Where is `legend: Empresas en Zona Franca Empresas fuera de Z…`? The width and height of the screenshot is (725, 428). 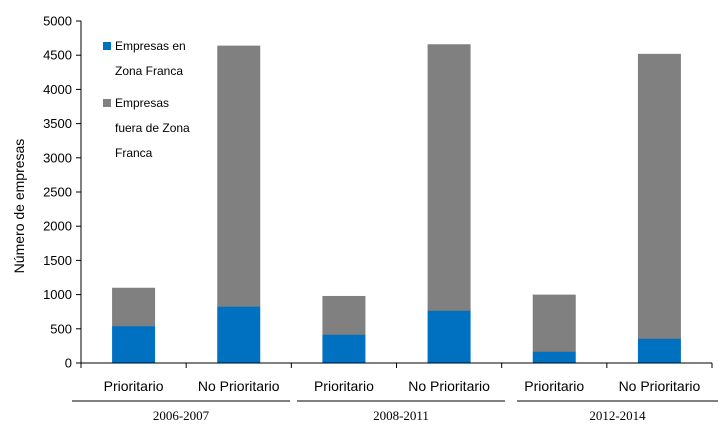
legend: Empresas en Zona Franca Empresas fuera de Z… is located at coordinates (146, 99).